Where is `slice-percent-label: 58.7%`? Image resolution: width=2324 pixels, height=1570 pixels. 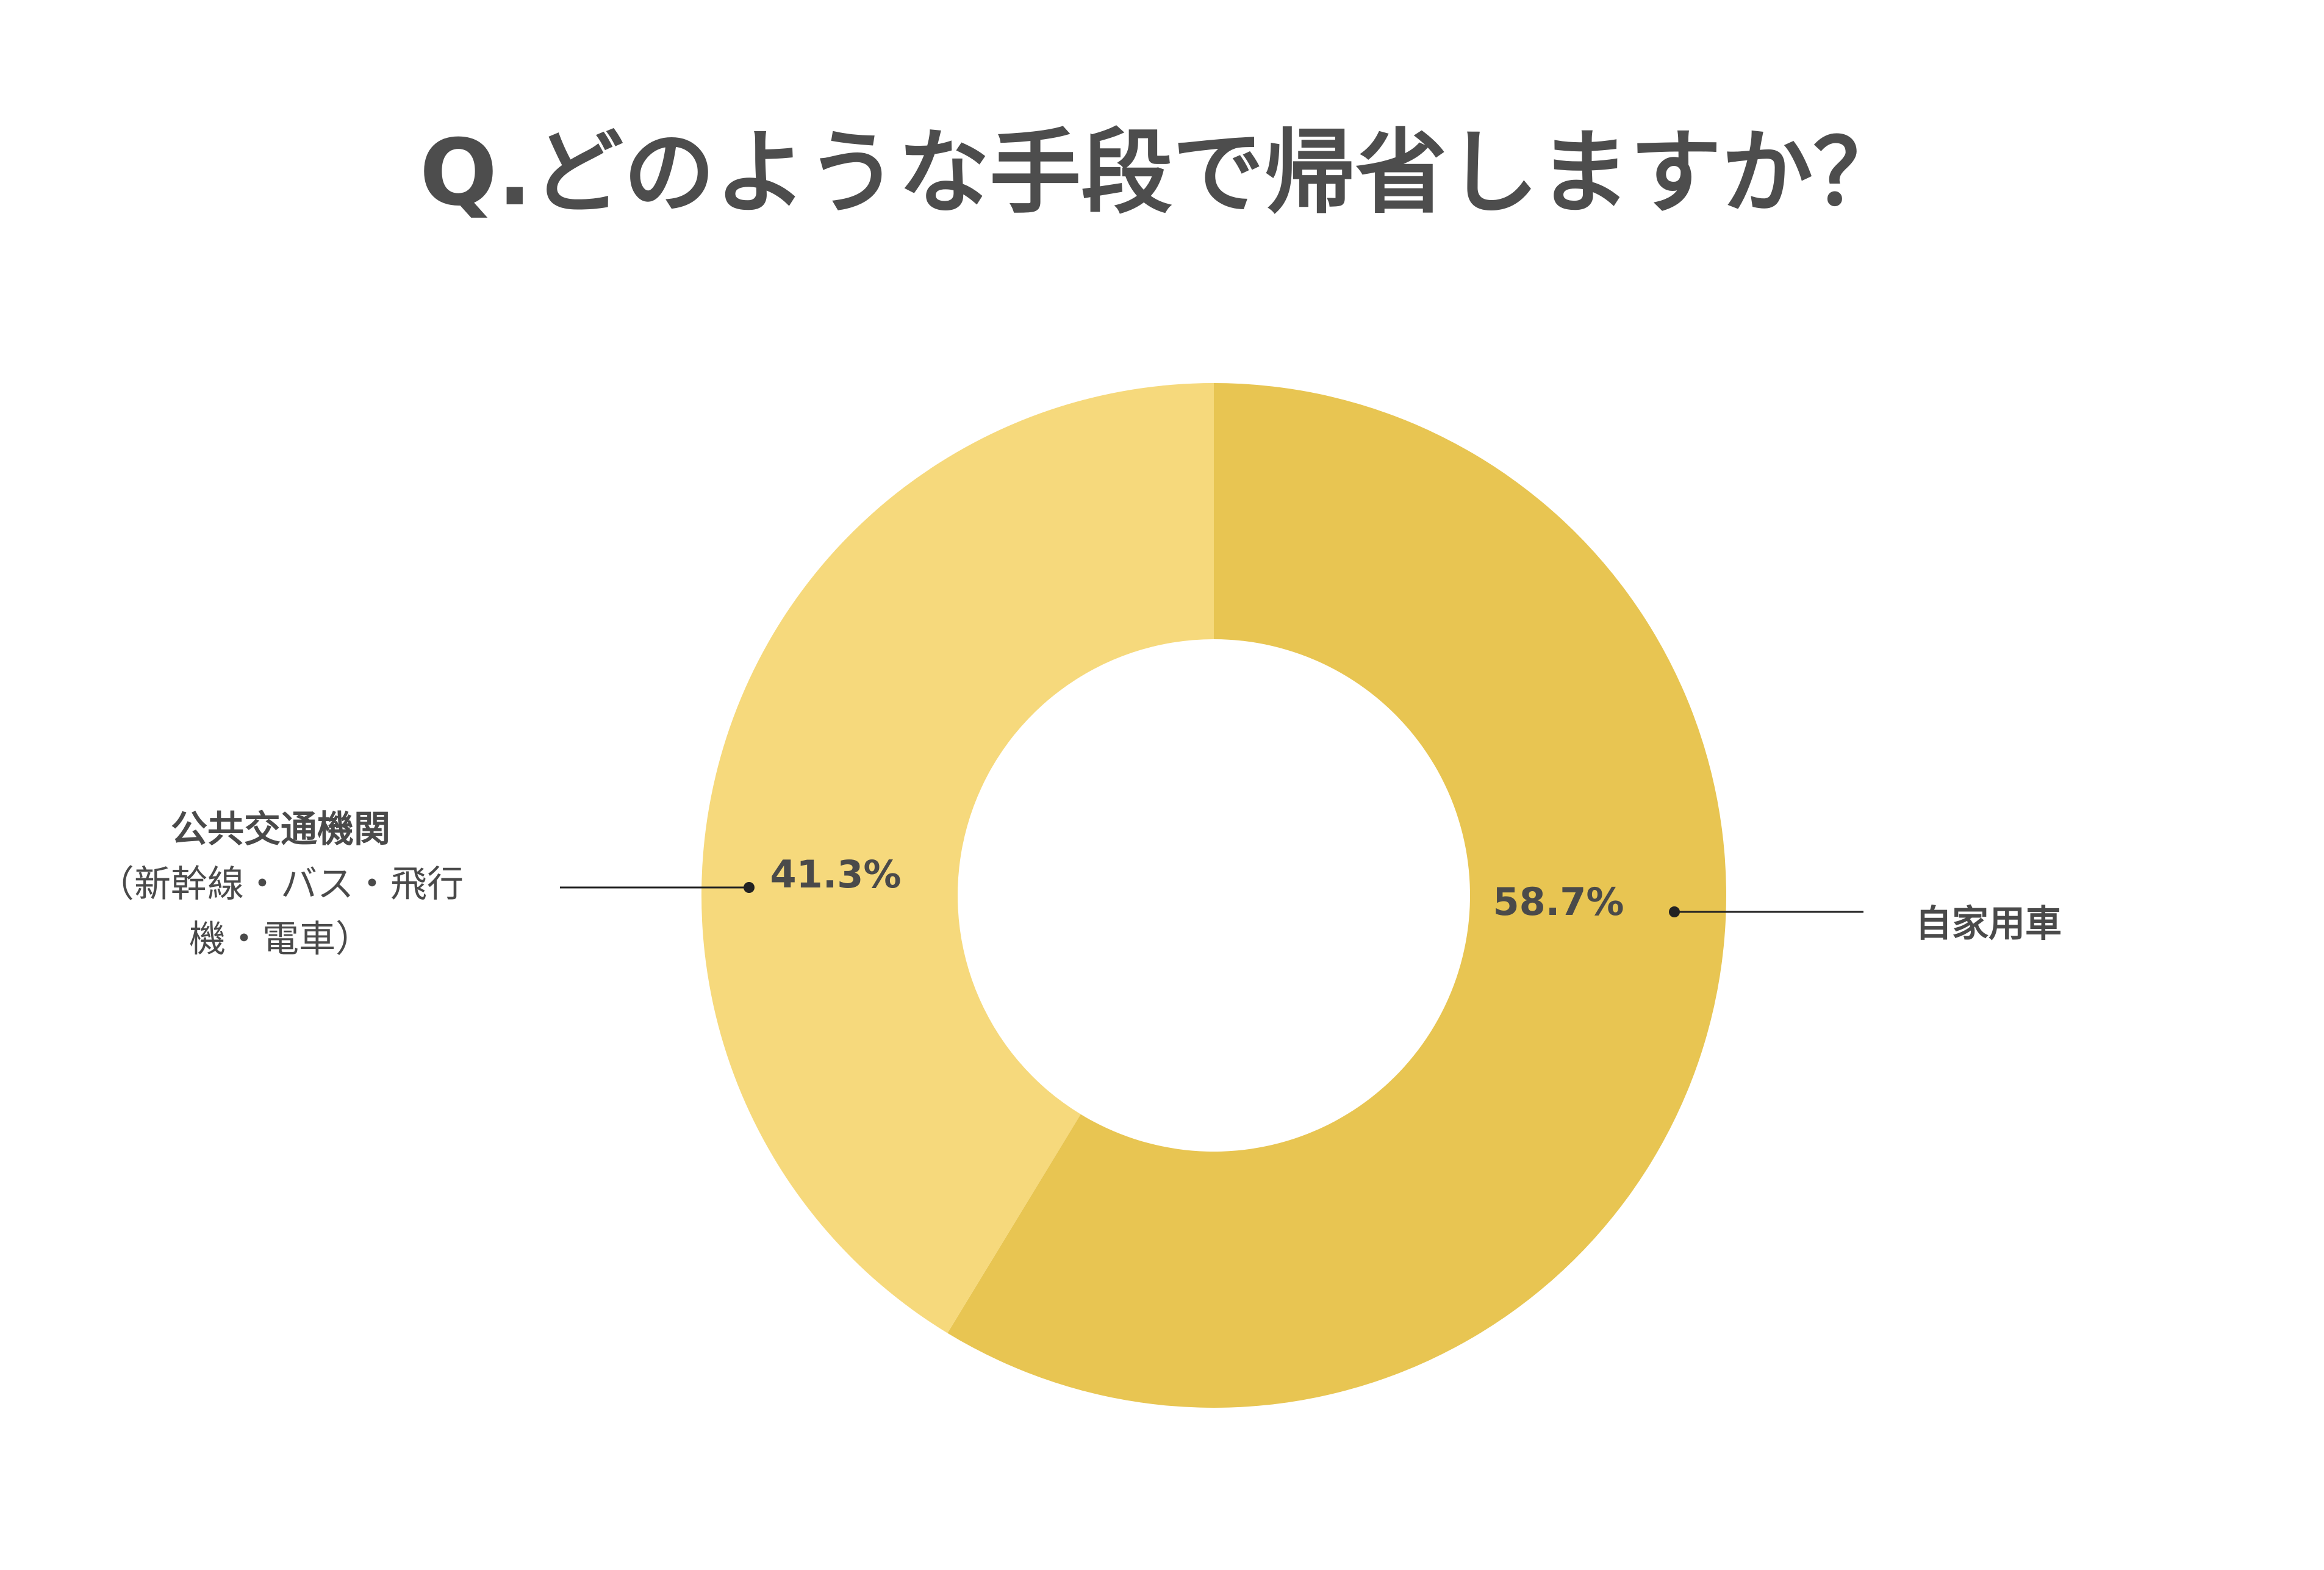
slice-percent-label: 58.7% is located at coordinates (1558, 902).